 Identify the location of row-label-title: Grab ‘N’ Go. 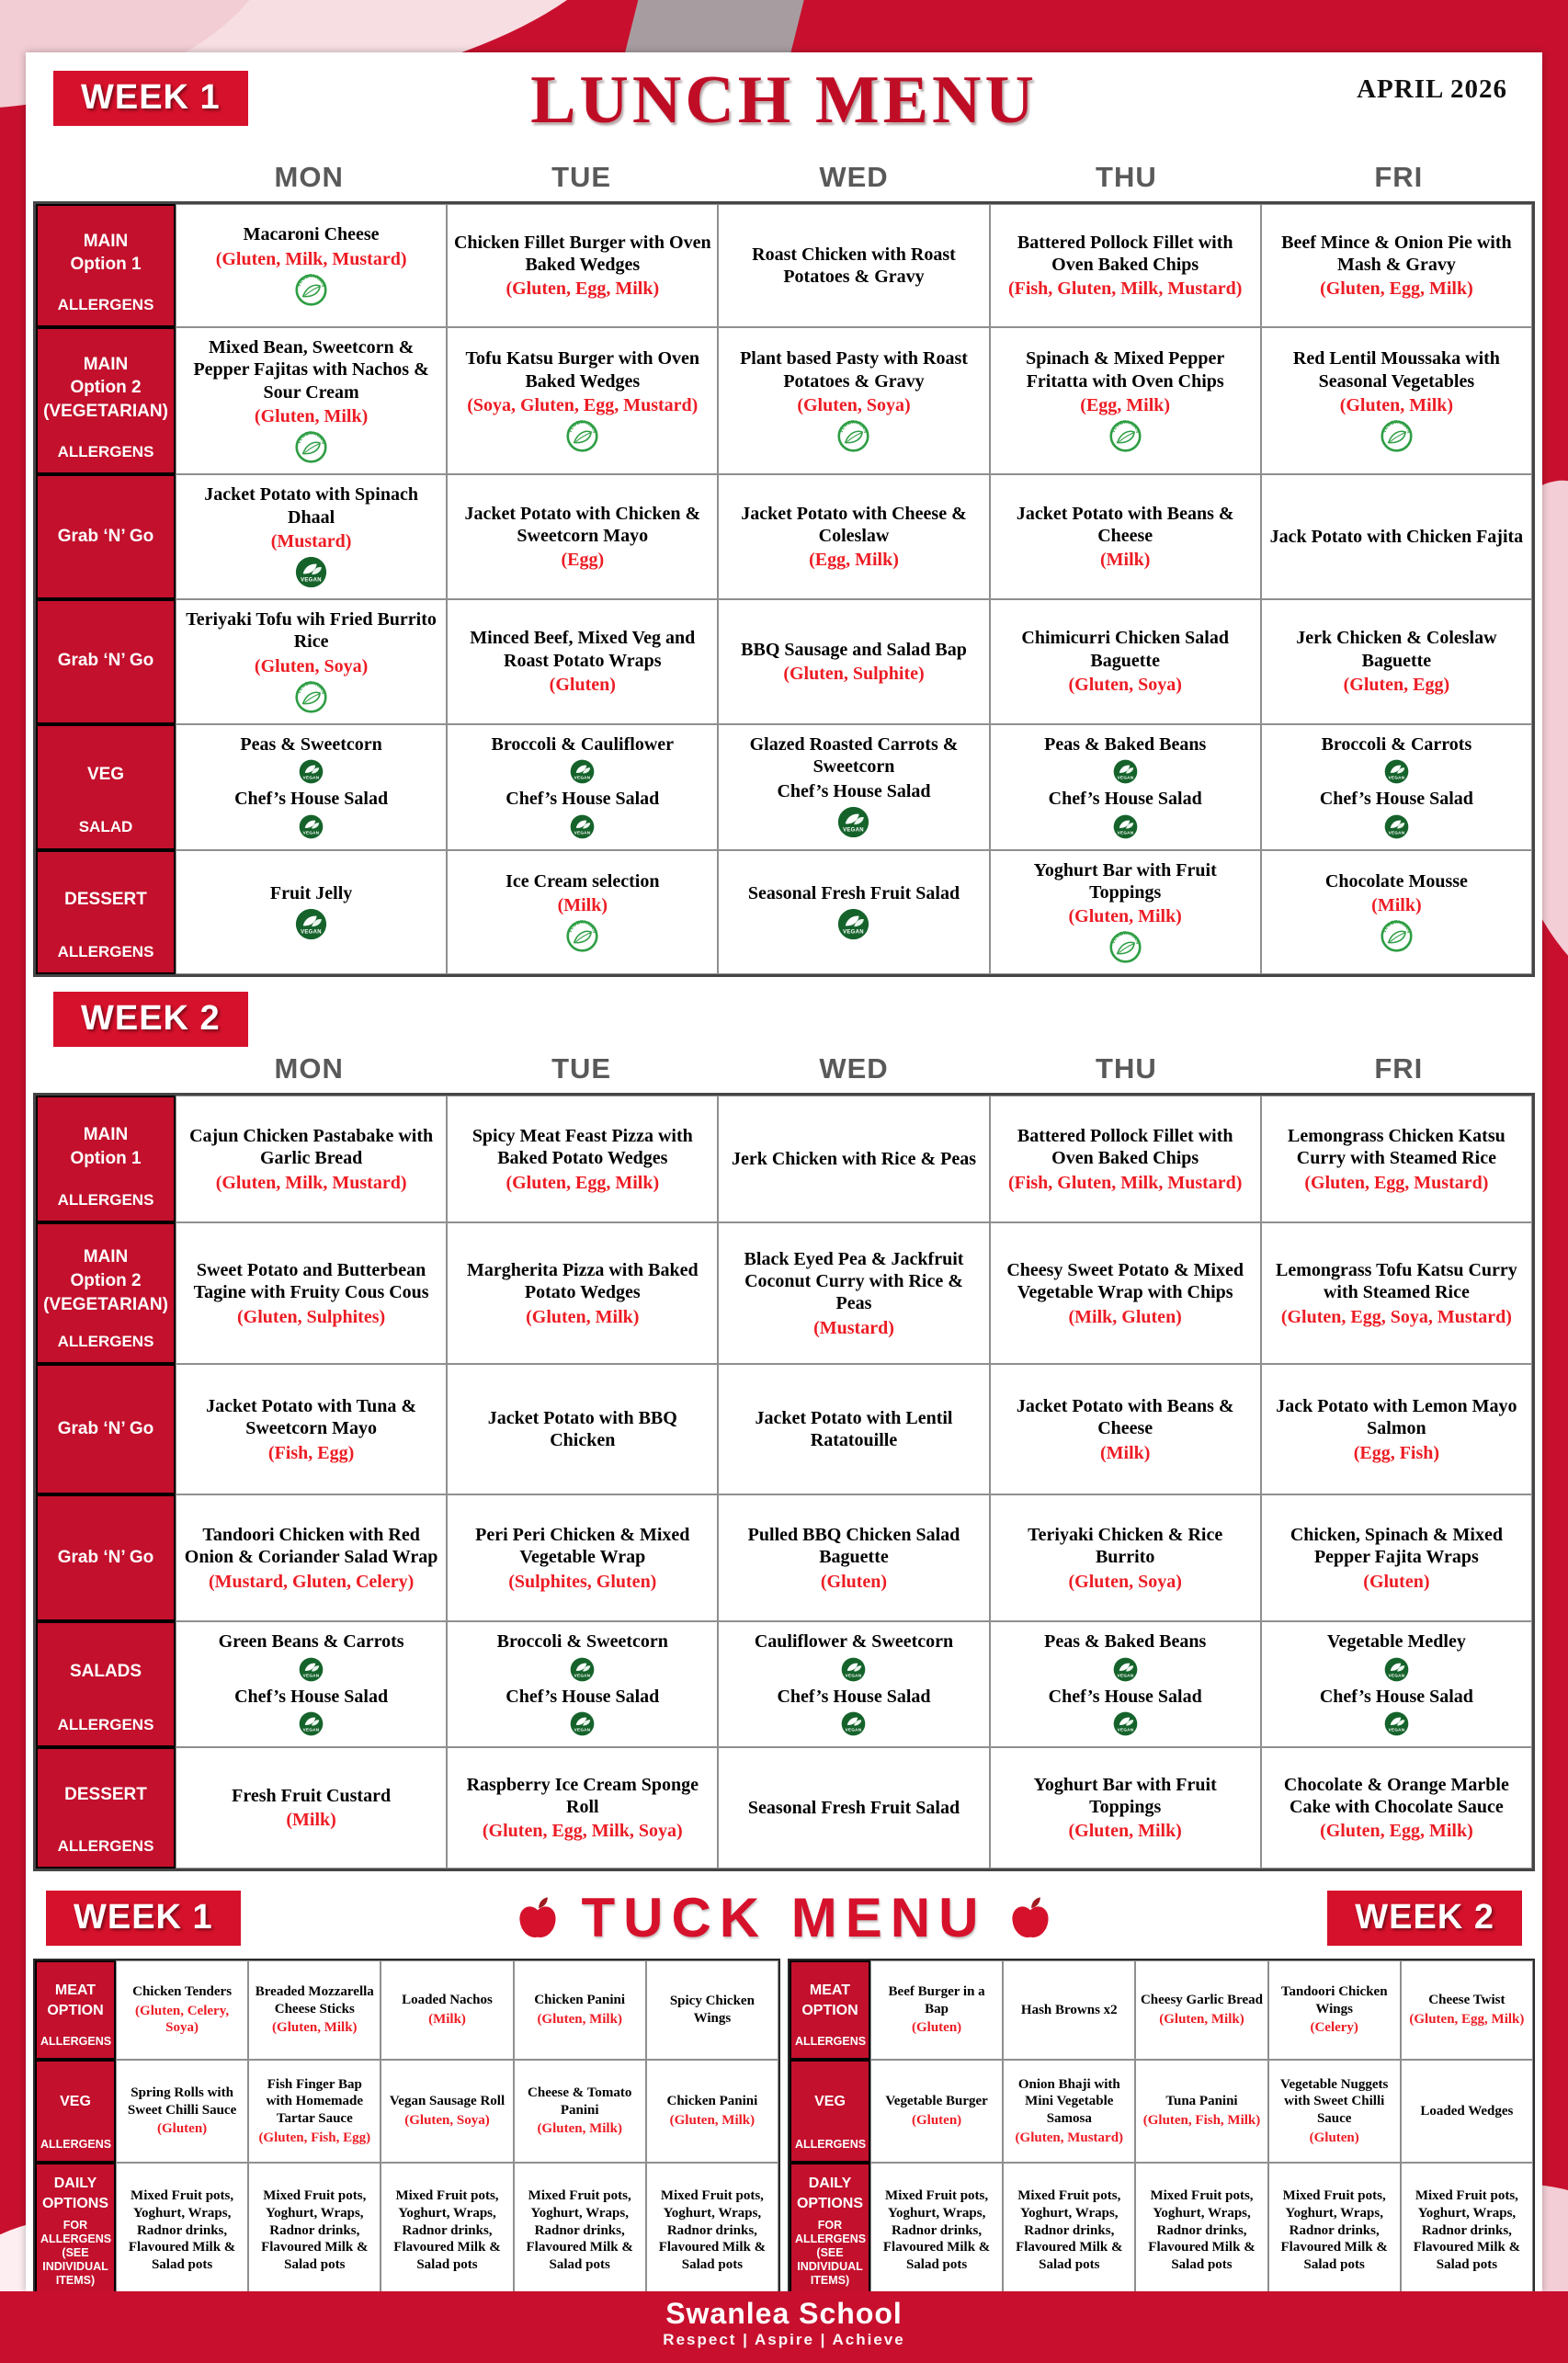
(105, 1557).